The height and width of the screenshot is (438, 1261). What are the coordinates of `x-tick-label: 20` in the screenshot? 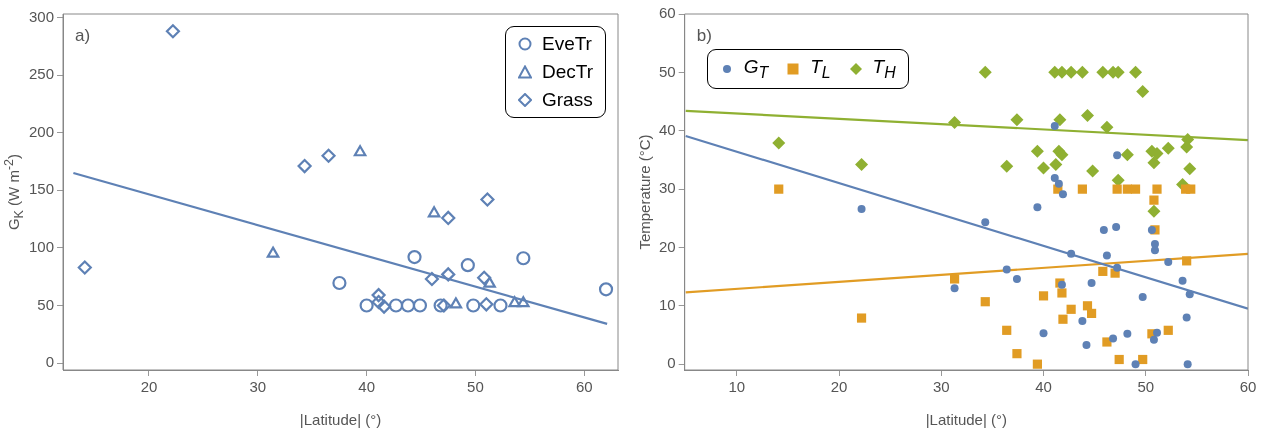 It's located at (839, 387).